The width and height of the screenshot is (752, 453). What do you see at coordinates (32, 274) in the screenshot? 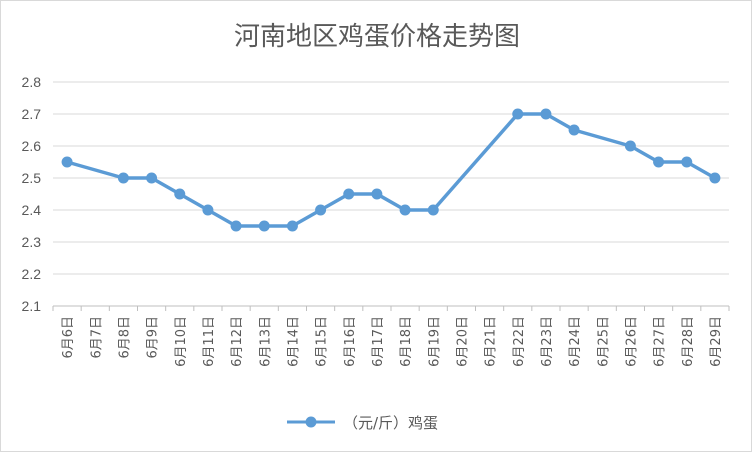
I see `y-tick-label: 2.2` at bounding box center [32, 274].